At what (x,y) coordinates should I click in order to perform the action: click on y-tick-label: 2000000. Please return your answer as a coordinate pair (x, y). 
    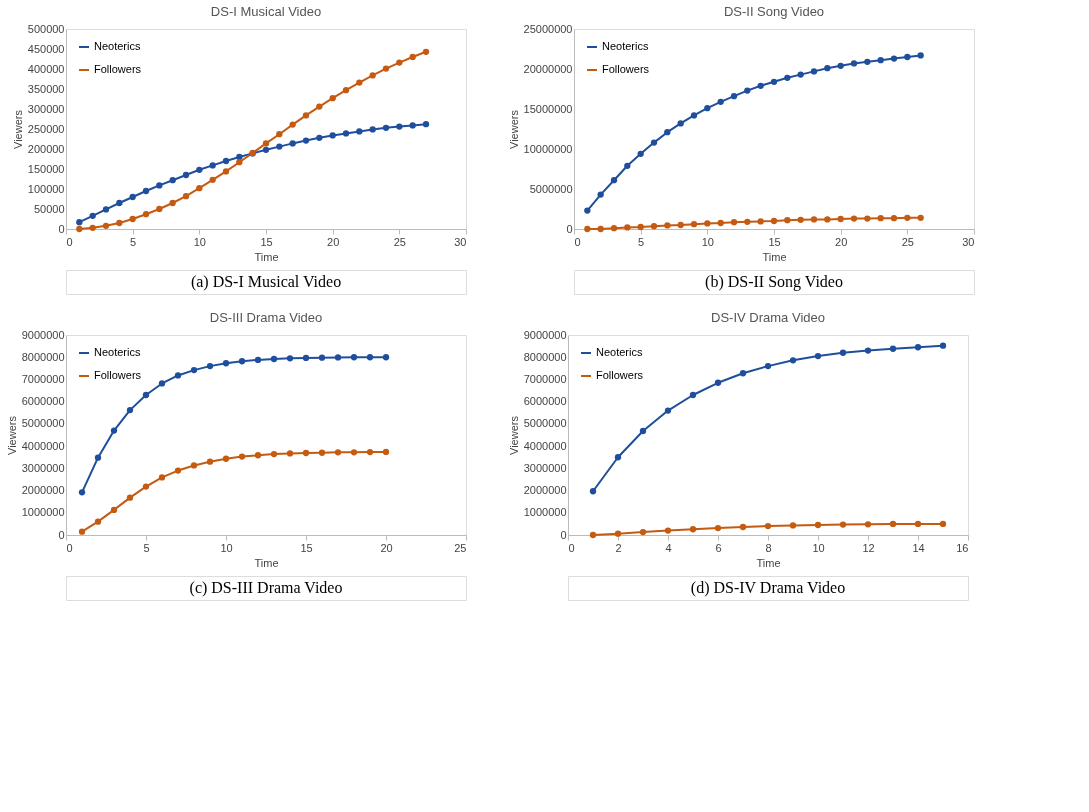
    Looking at the image, I should click on (545, 490).